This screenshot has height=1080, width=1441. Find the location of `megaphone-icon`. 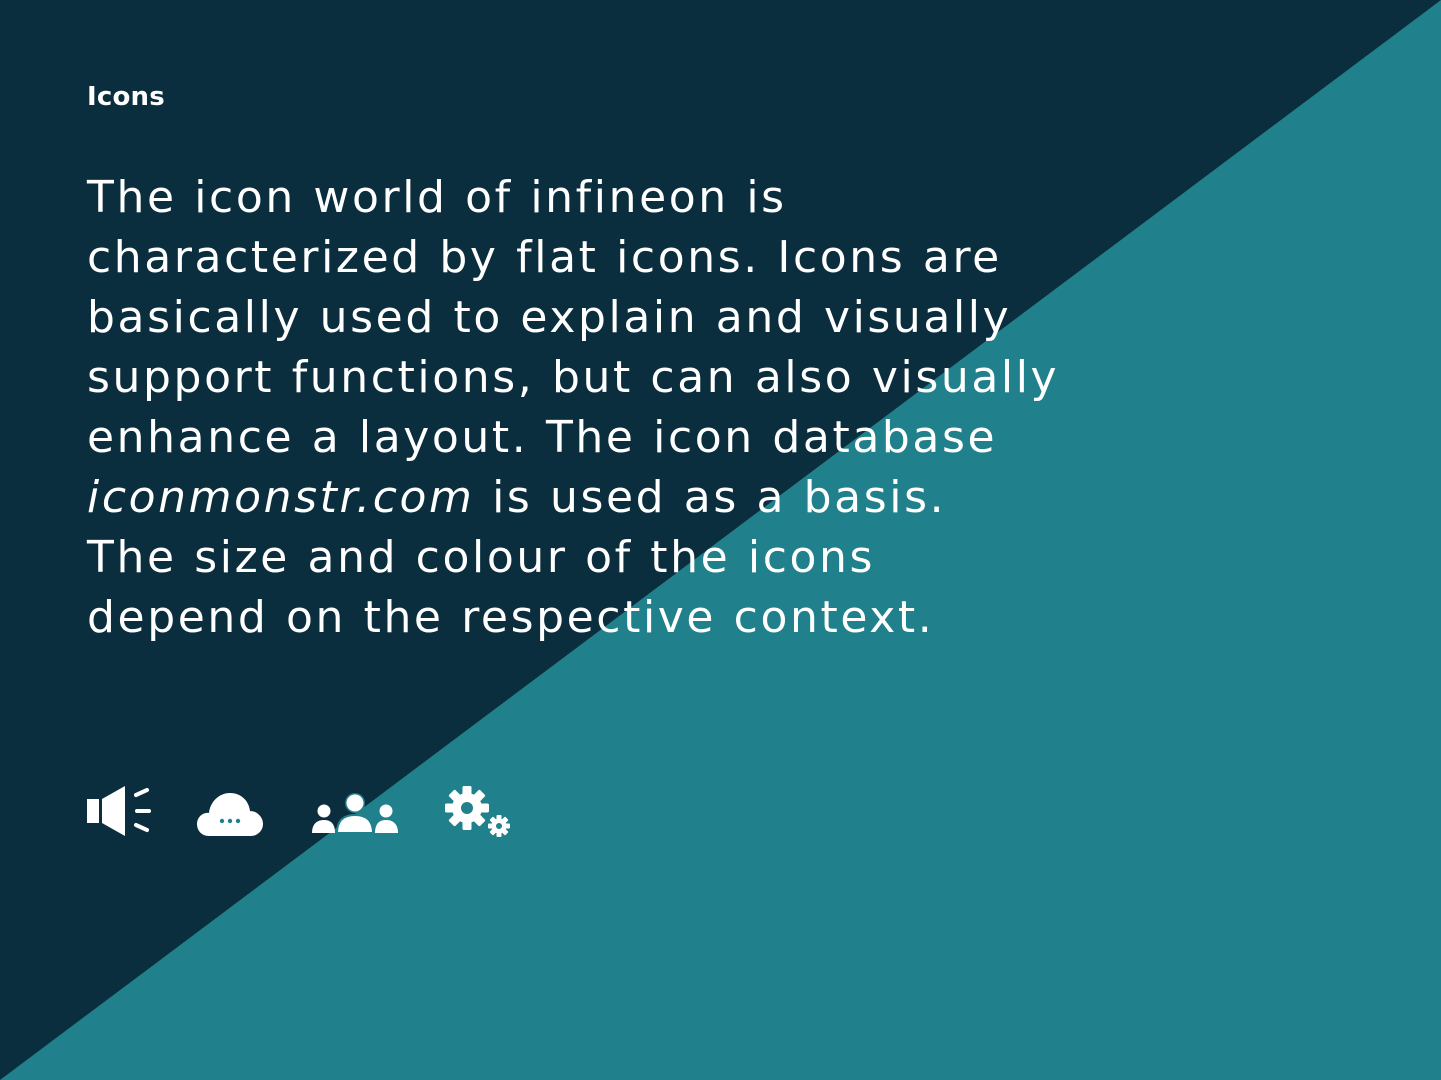

megaphone-icon is located at coordinates (119, 810).